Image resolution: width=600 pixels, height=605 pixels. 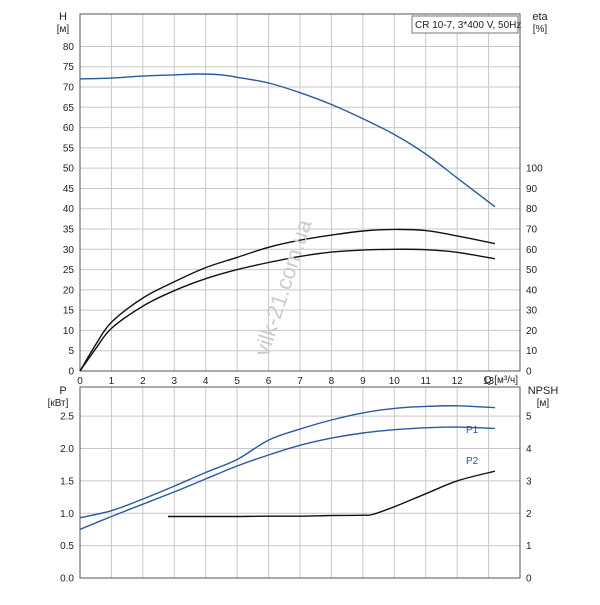 I want to click on y-tick-label: 75, so click(x=69, y=67).